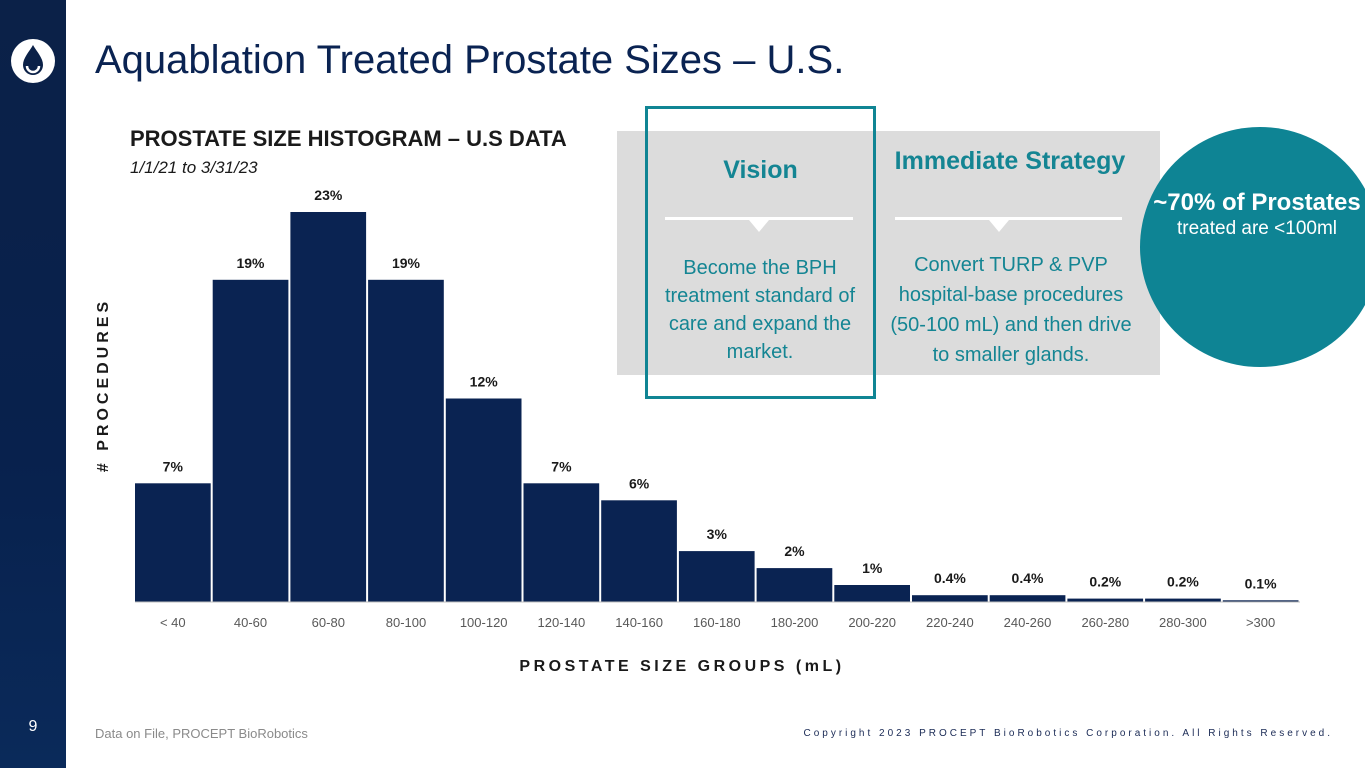 The width and height of the screenshot is (1365, 768). What do you see at coordinates (173, 466) in the screenshot?
I see `data-label-1: 7%` at bounding box center [173, 466].